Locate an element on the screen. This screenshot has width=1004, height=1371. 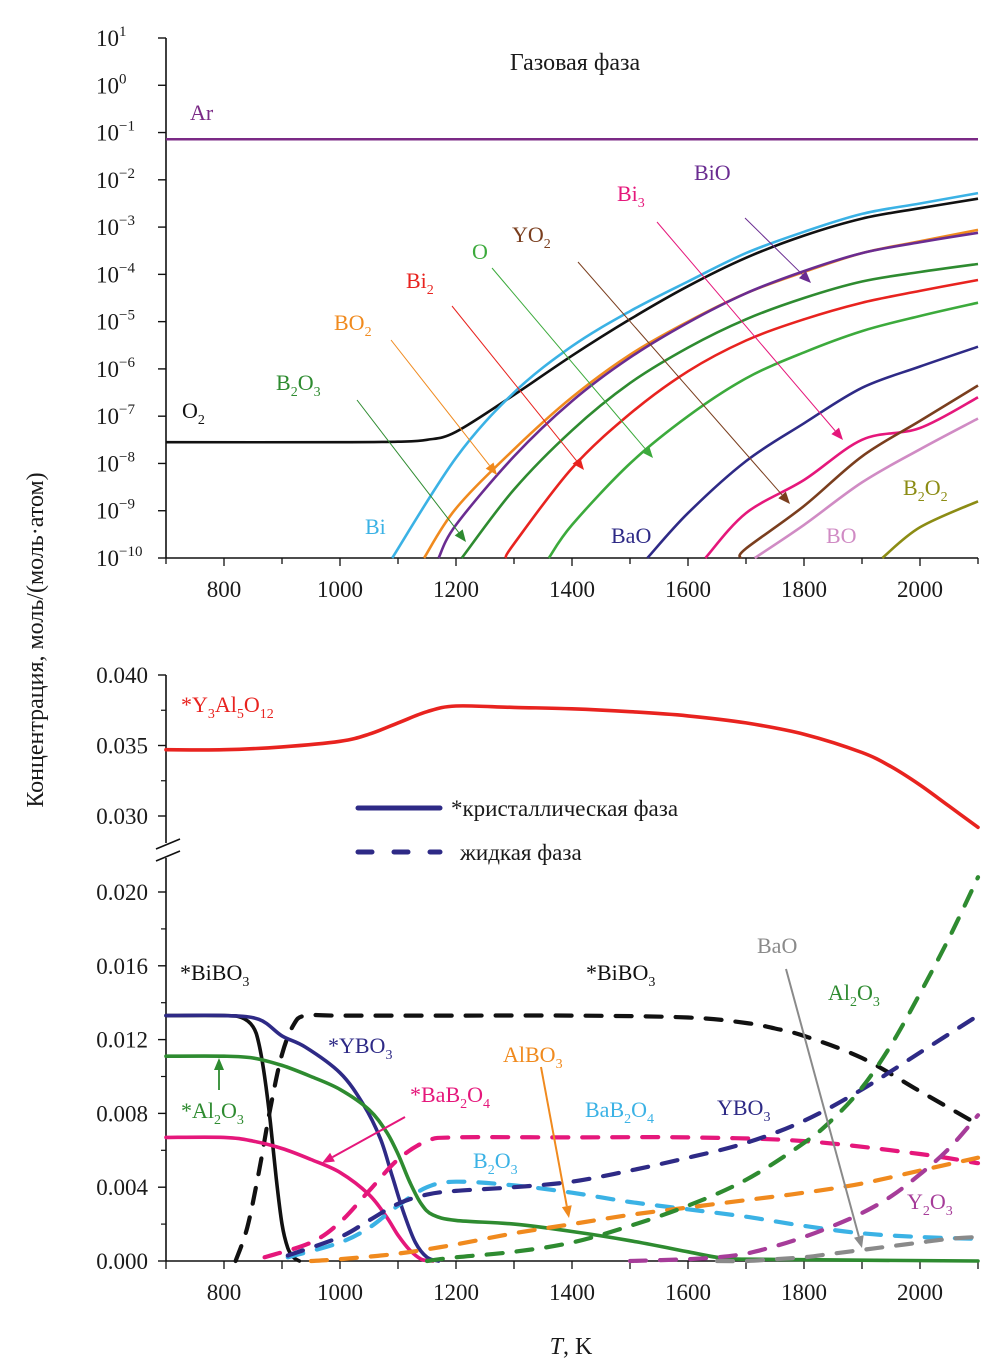
cond-series--y3al5o12 is located at coordinates (572, 767).